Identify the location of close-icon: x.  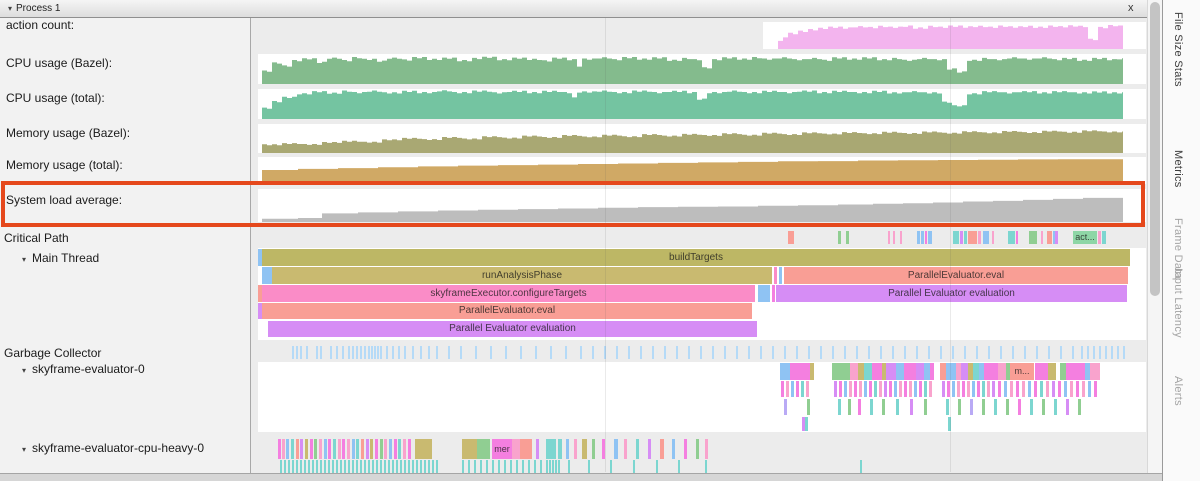
(1131, 8).